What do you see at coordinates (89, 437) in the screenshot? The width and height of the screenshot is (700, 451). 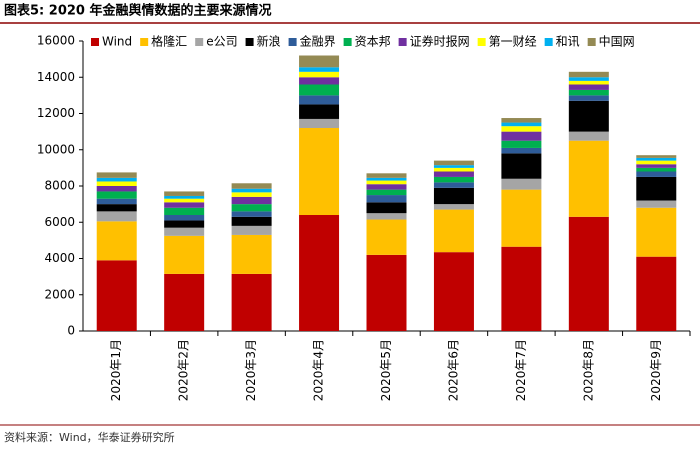 I see `source-note: 资料来源：Wind，华泰证券研究所` at bounding box center [89, 437].